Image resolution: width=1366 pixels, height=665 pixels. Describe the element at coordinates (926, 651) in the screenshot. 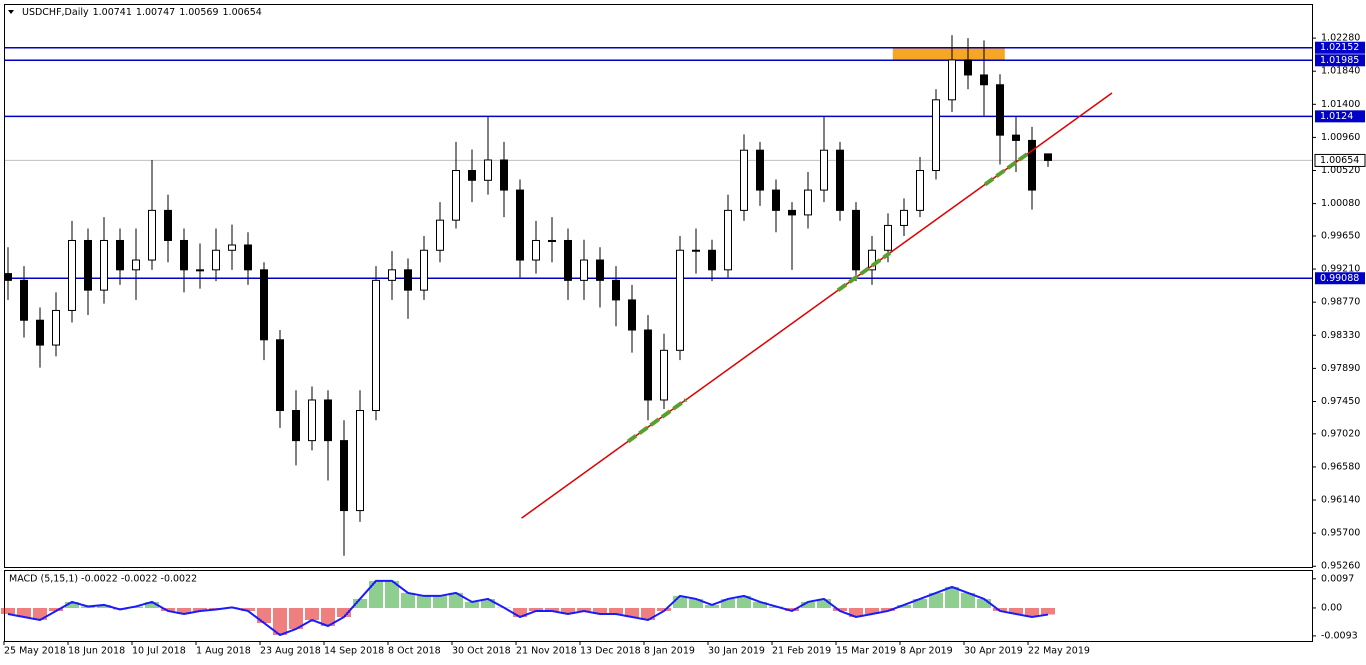

I see `x-tick-label: 8 Apr 2019` at that location.